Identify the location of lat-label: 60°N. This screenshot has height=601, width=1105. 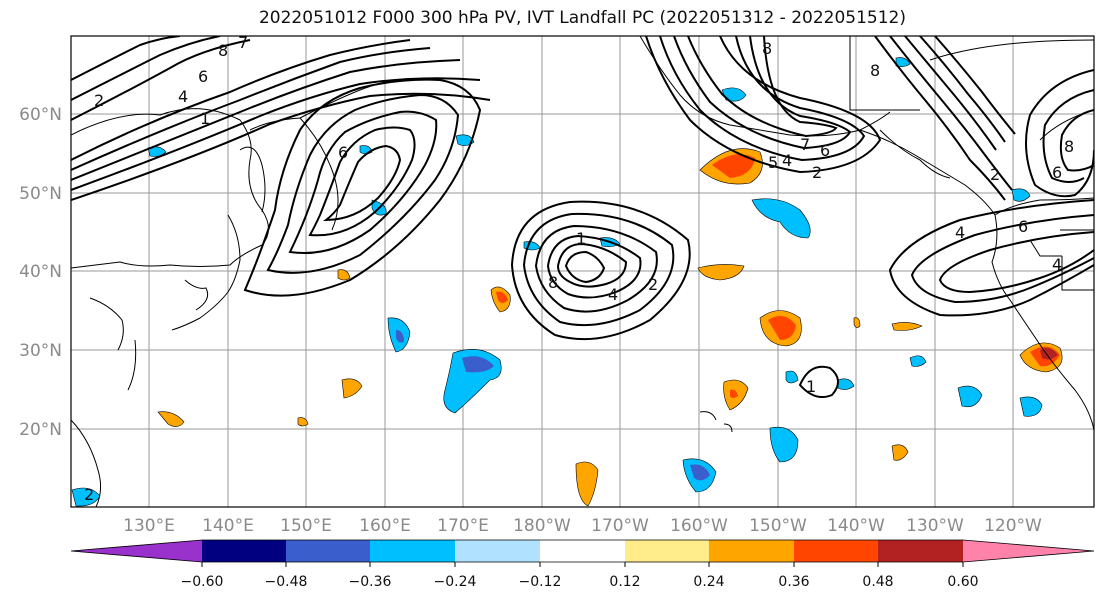
(40, 115).